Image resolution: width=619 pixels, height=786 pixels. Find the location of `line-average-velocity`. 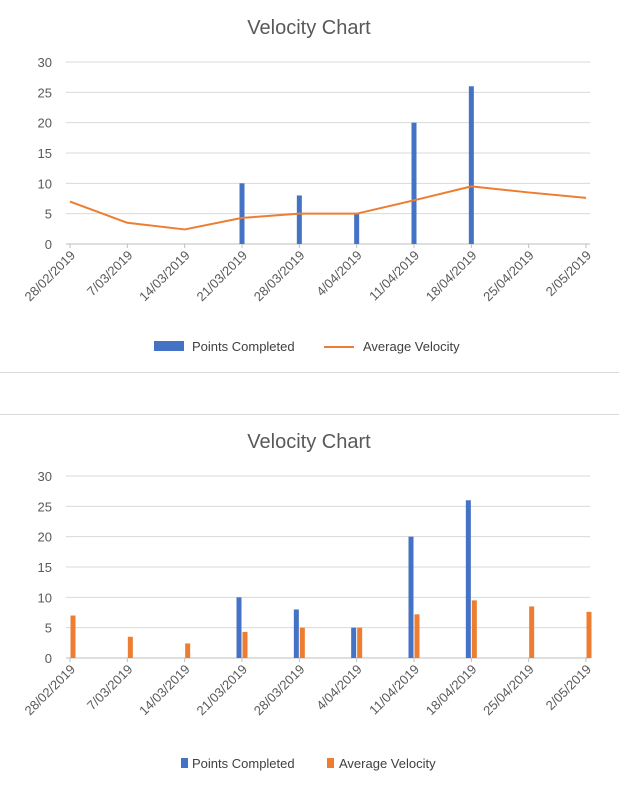

line-average-velocity is located at coordinates (328, 208).